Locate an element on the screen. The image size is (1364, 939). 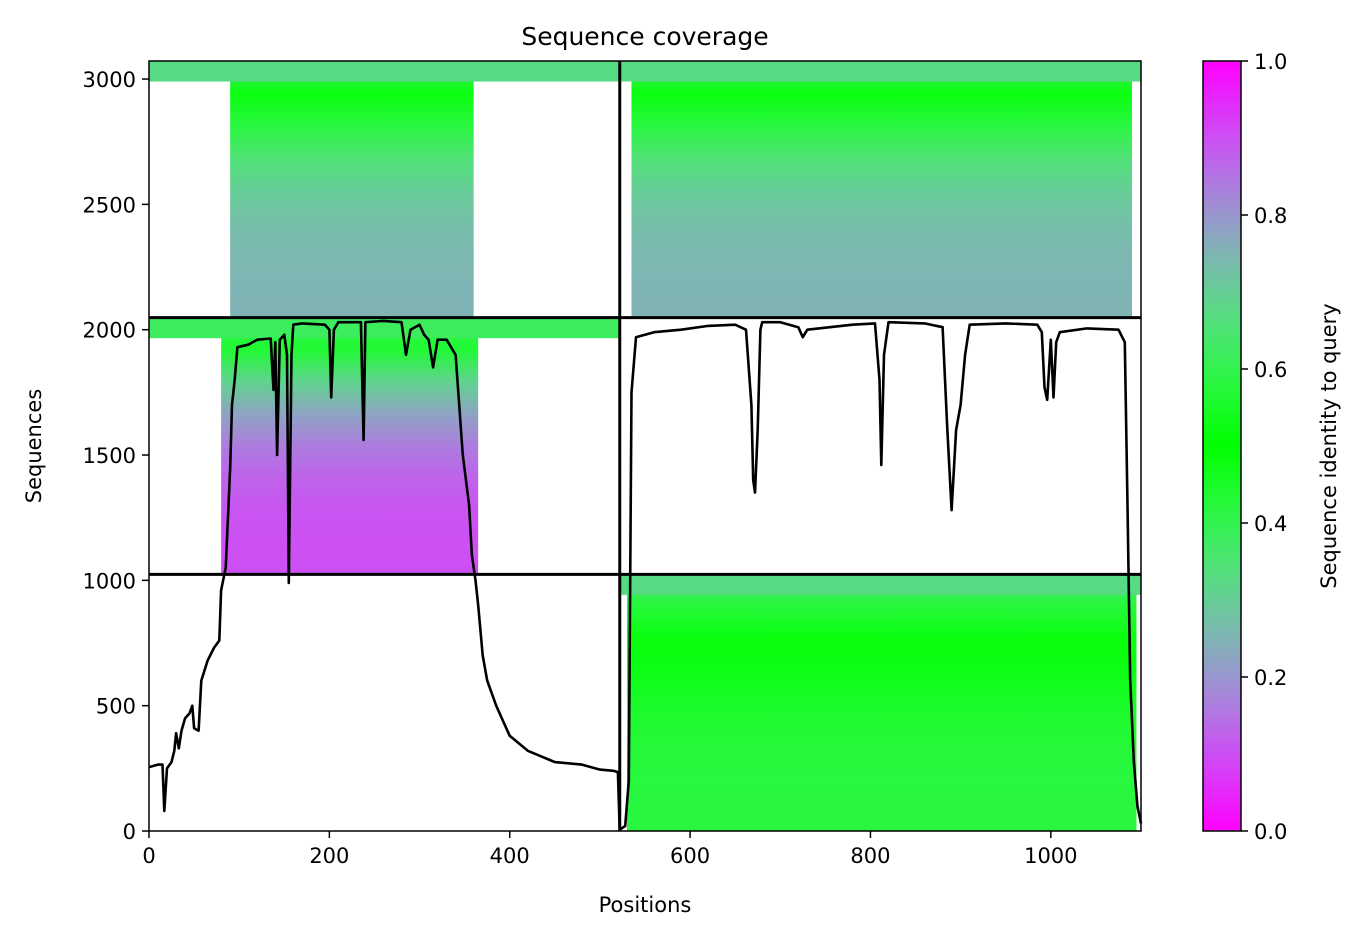
y-tick-label: 3000 is located at coordinates (109, 80).